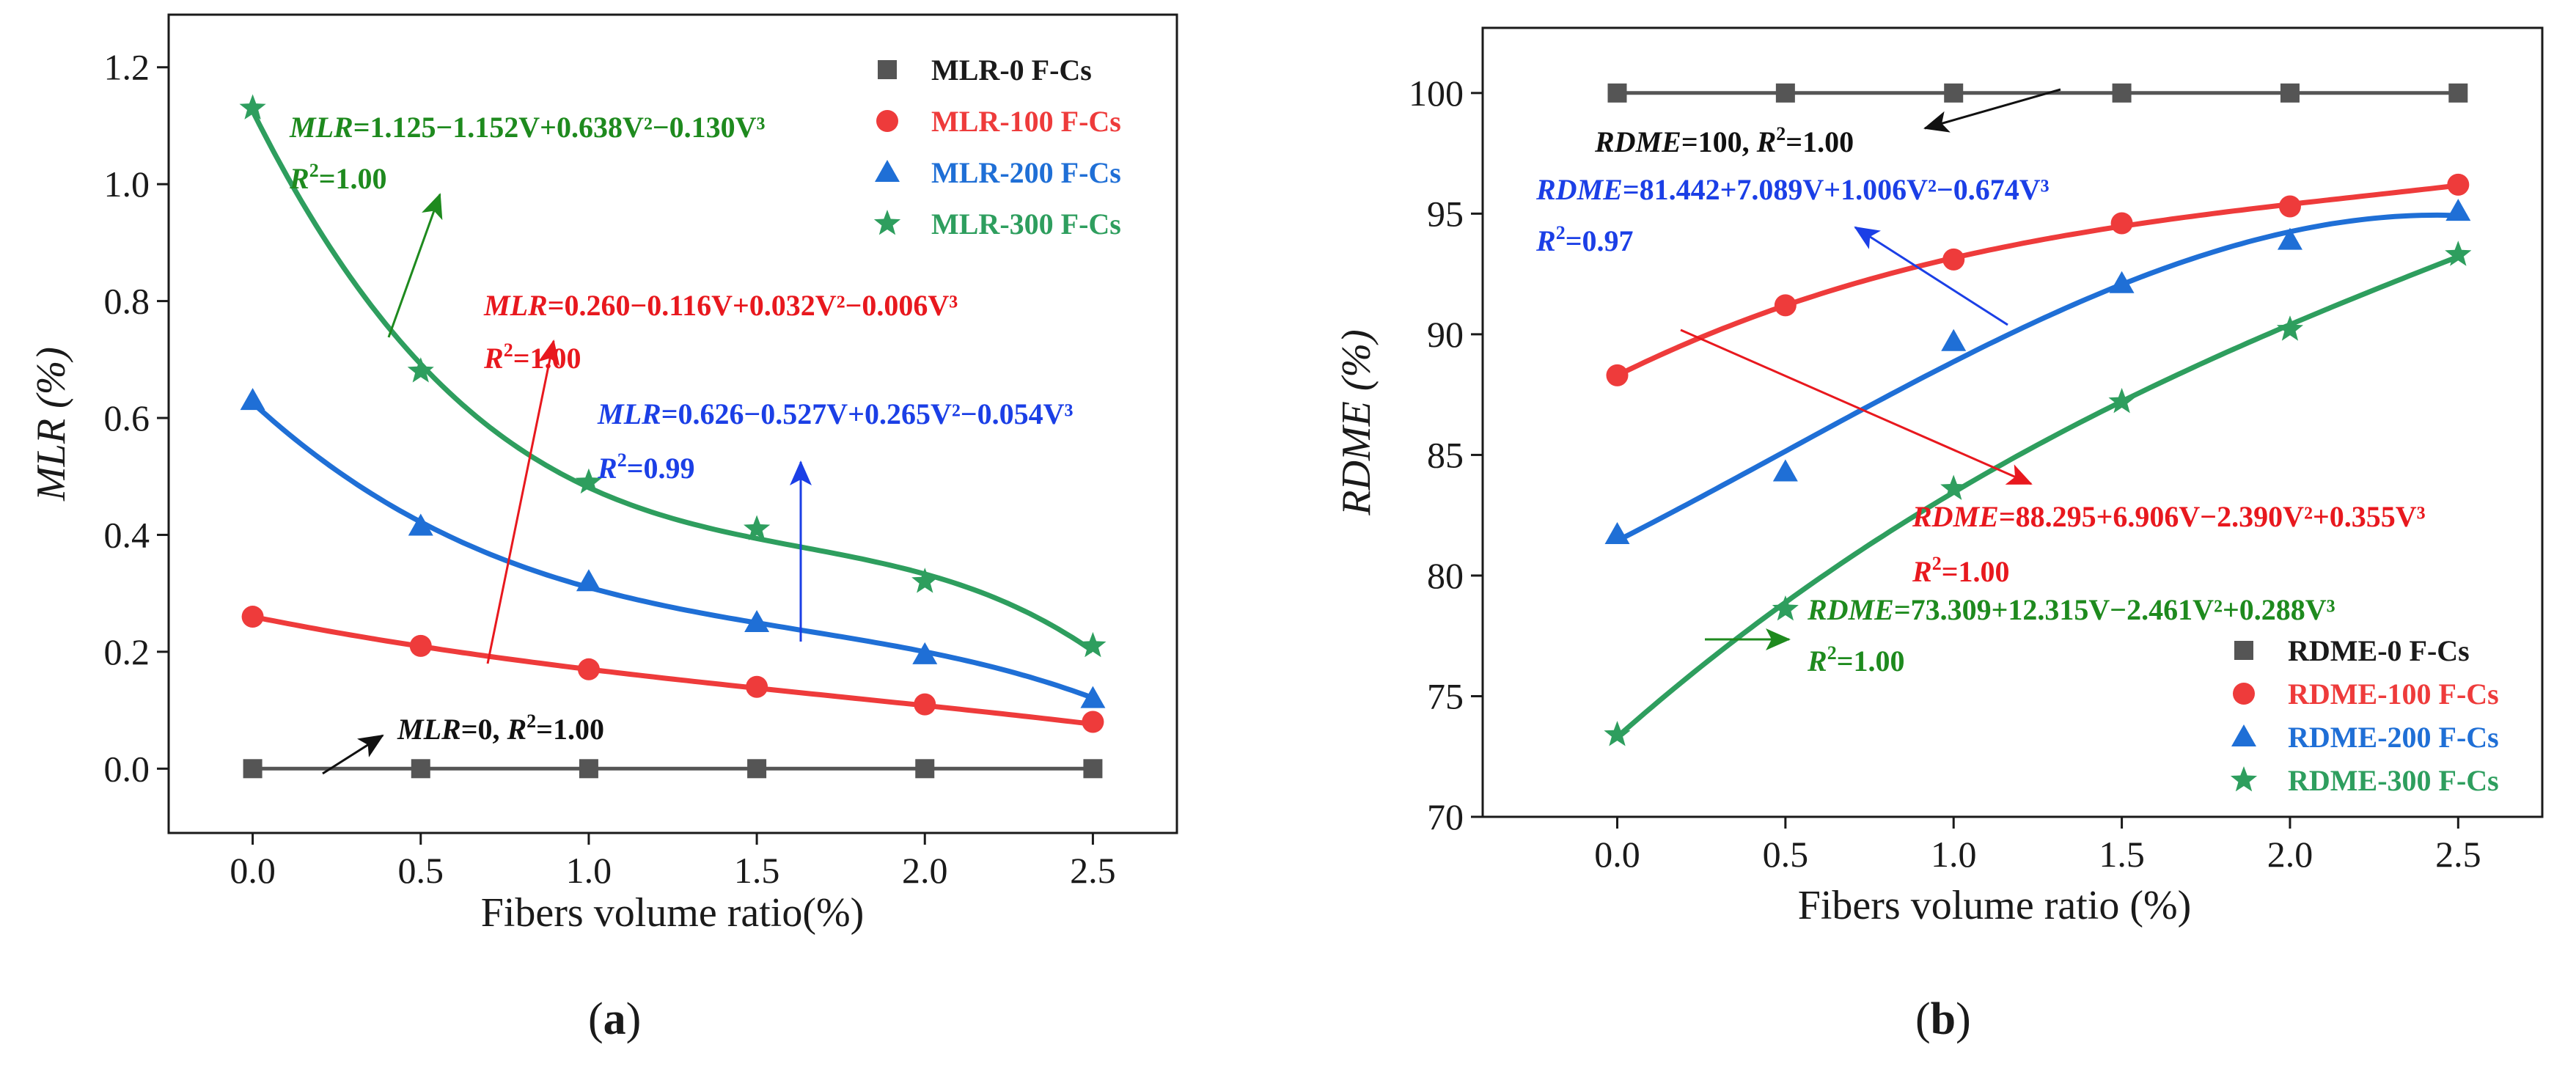 Image resolution: width=2576 pixels, height=1072 pixels. I want to click on annotation-r2-mlr-200: R2=0.99, so click(646, 467).